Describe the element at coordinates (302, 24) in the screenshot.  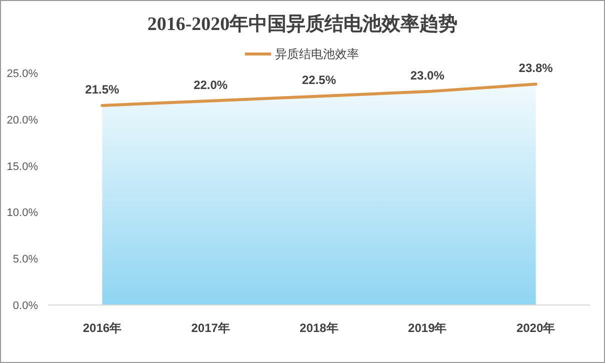
I see `chart-title: 2016-2020年中国异质结电池效率趋势` at that location.